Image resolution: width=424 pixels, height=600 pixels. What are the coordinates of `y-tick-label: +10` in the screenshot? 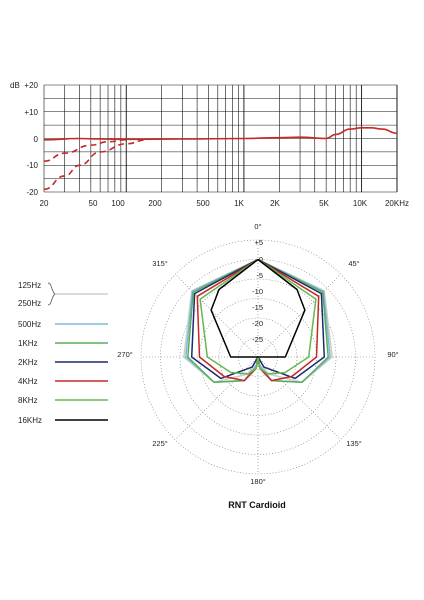 It's located at (31, 112).